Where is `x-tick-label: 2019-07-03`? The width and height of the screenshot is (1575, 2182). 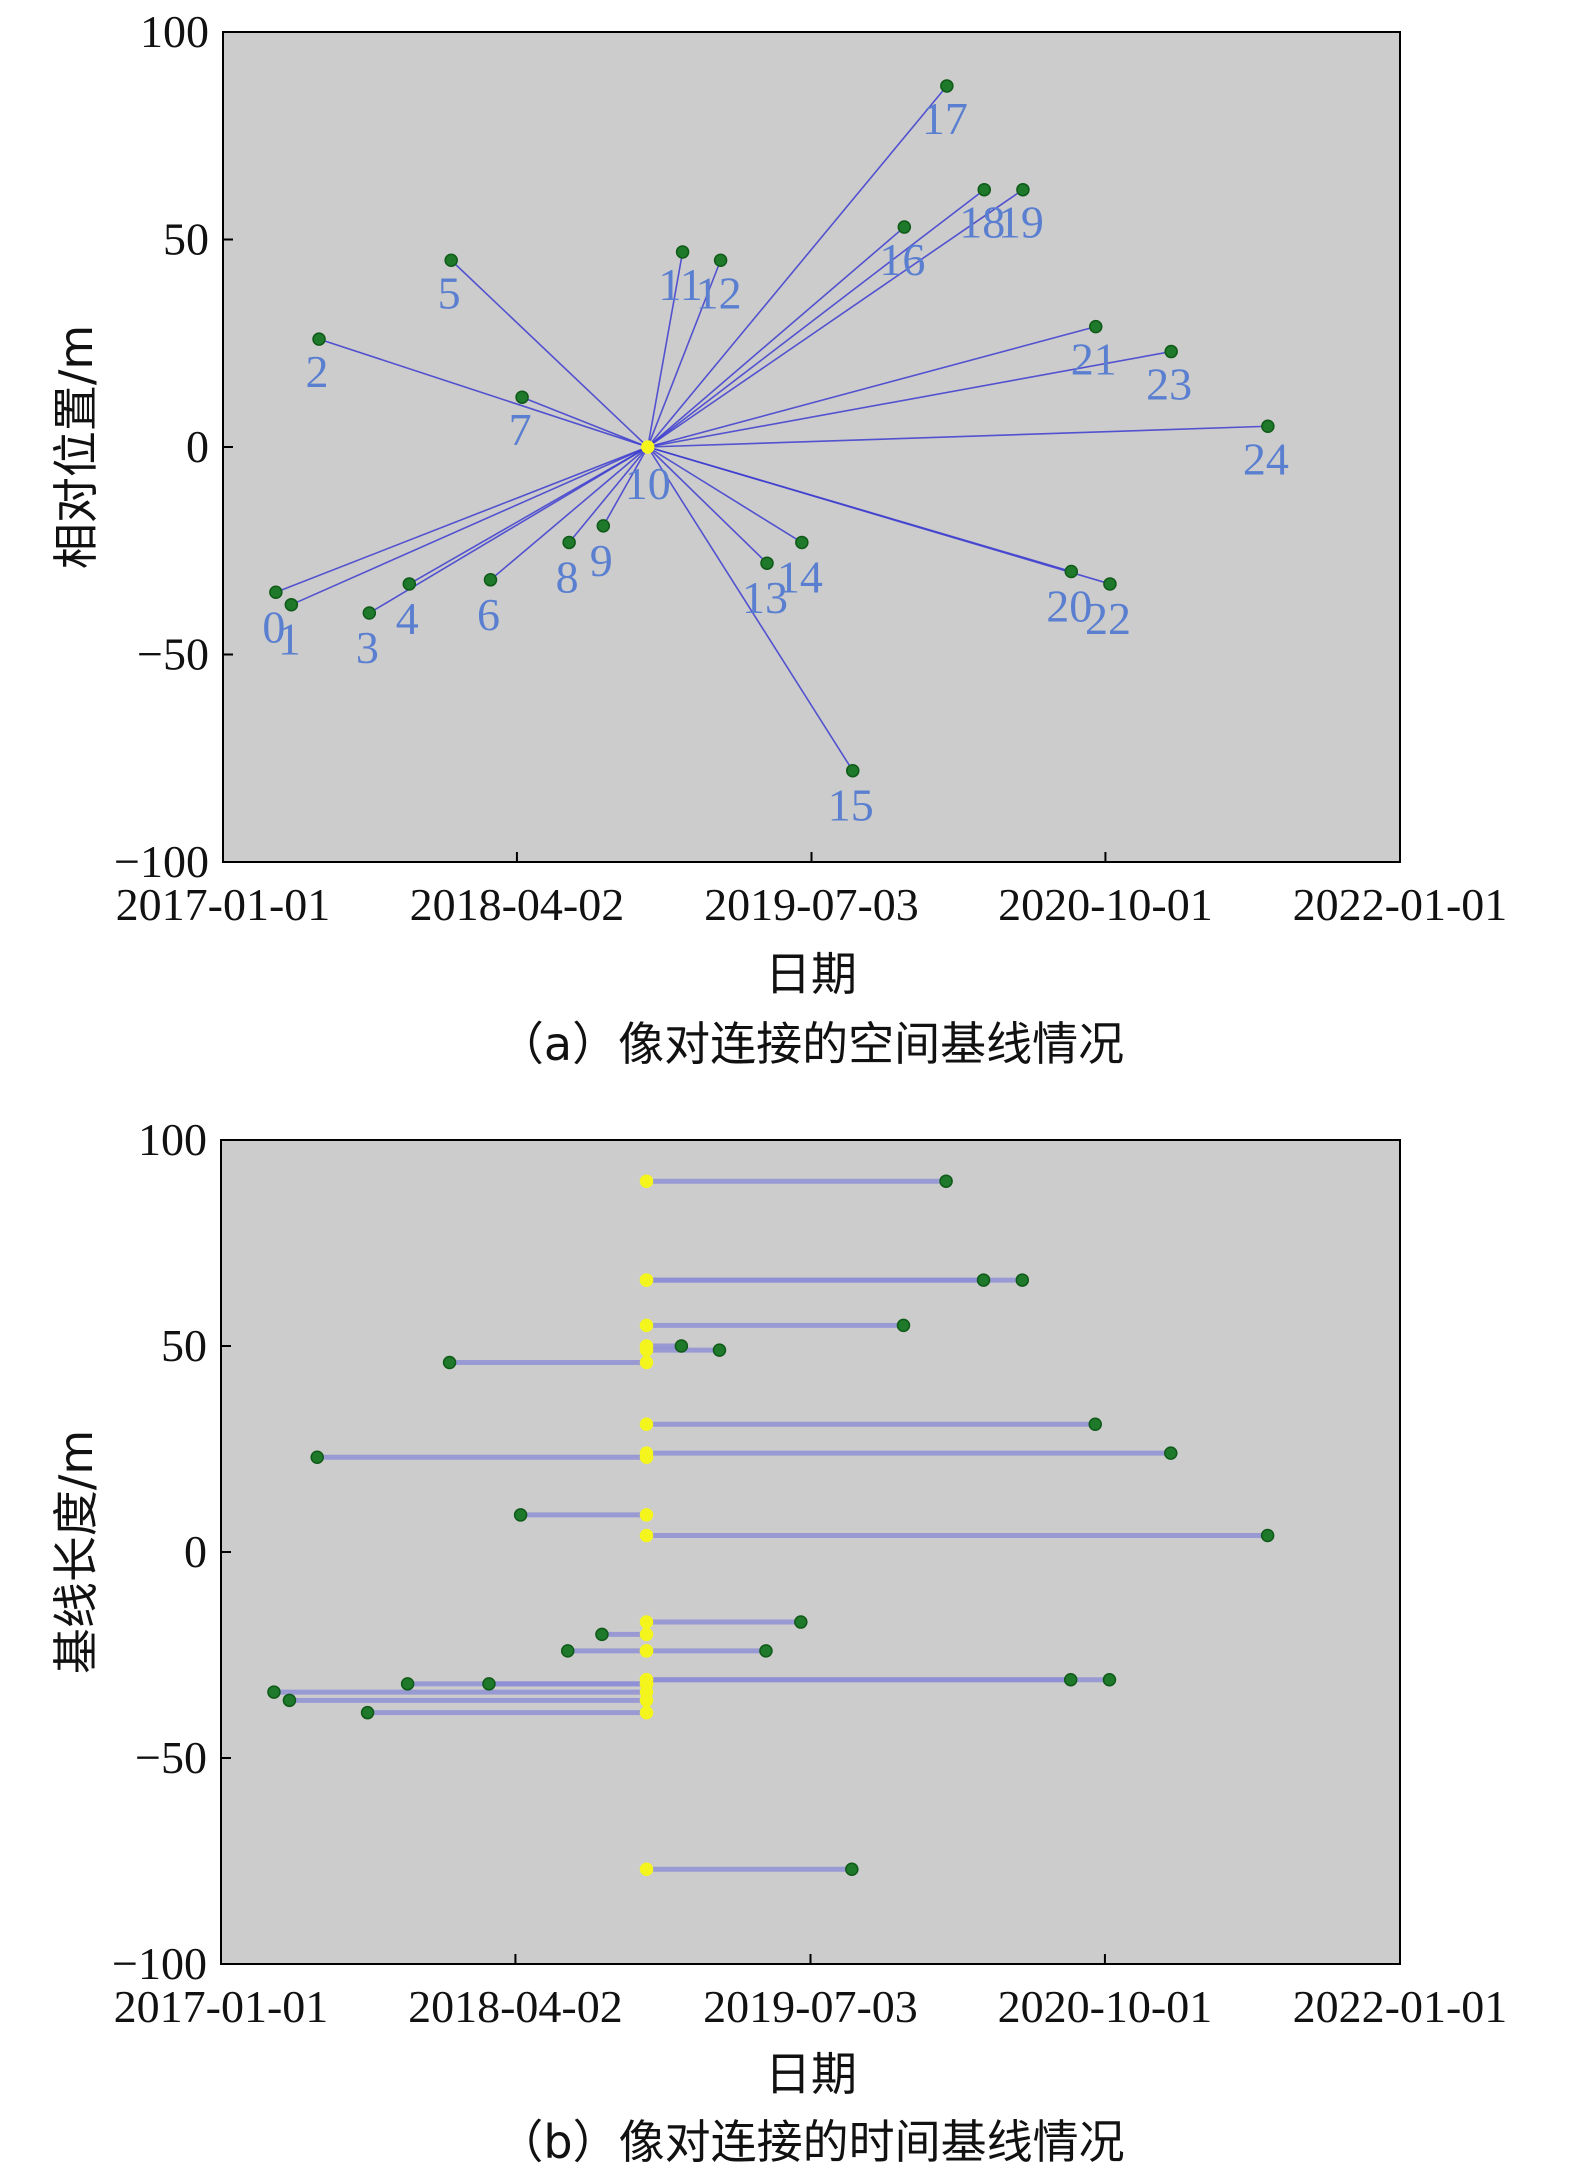 x-tick-label: 2019-07-03 is located at coordinates (811, 904).